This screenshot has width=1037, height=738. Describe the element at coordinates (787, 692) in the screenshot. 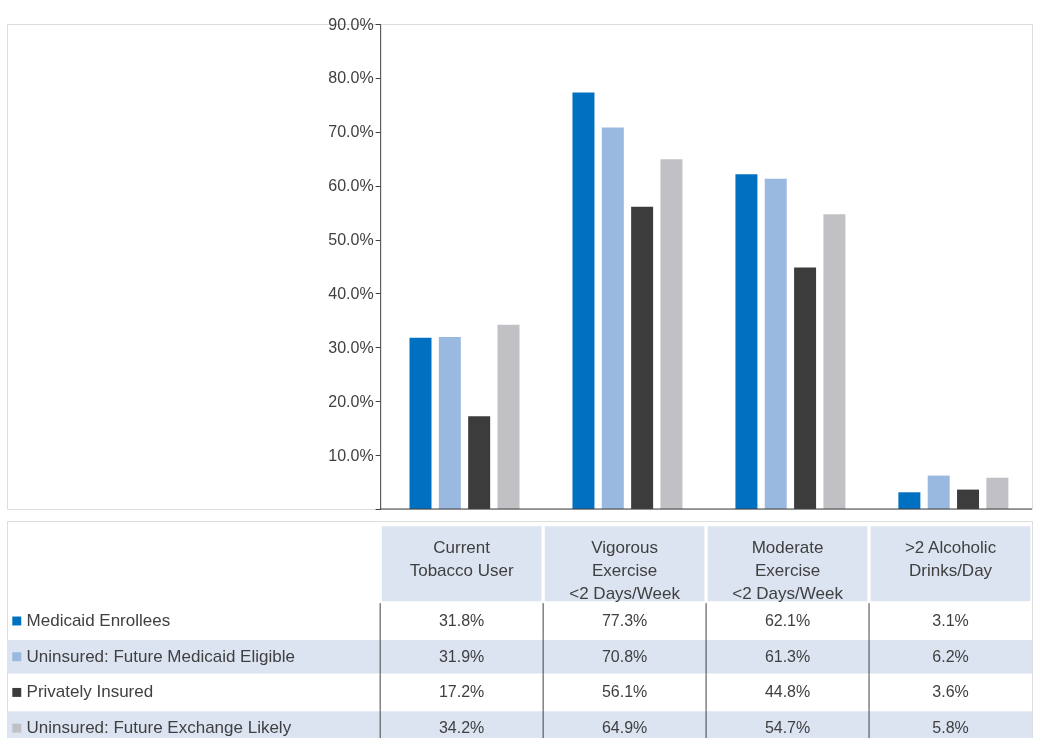

I see `data-label: 44.8%` at that location.